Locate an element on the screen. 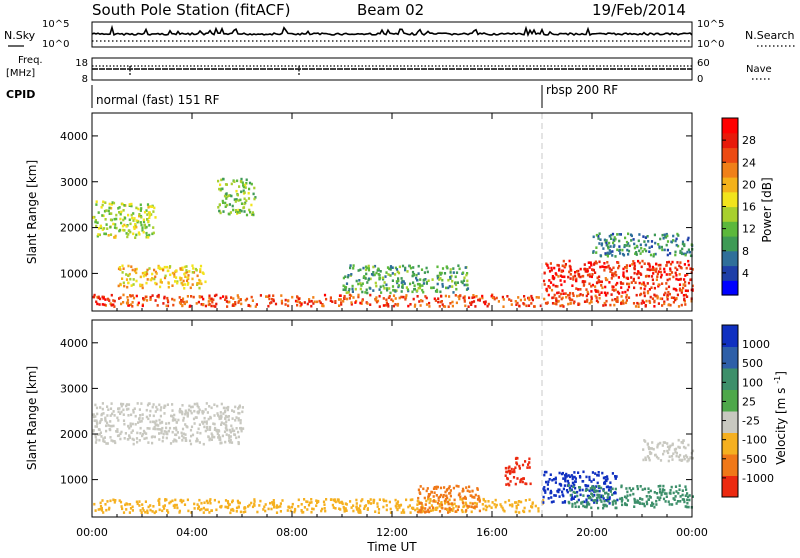 This screenshot has height=558, width=800. velocity-colorbar-tick-label-6: -500 is located at coordinates (754, 459).